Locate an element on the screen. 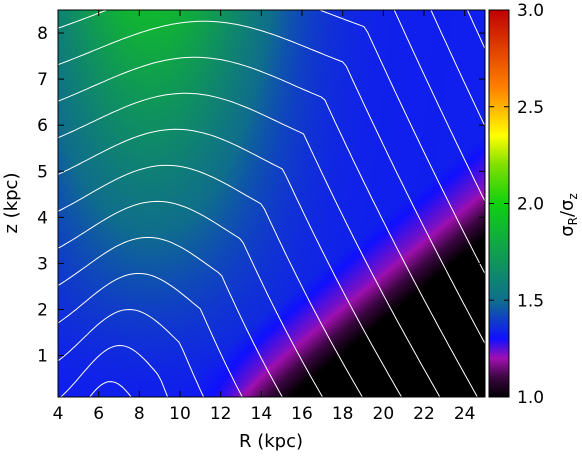 The height and width of the screenshot is (459, 582). y-tick-label: 7 is located at coordinates (42, 80).